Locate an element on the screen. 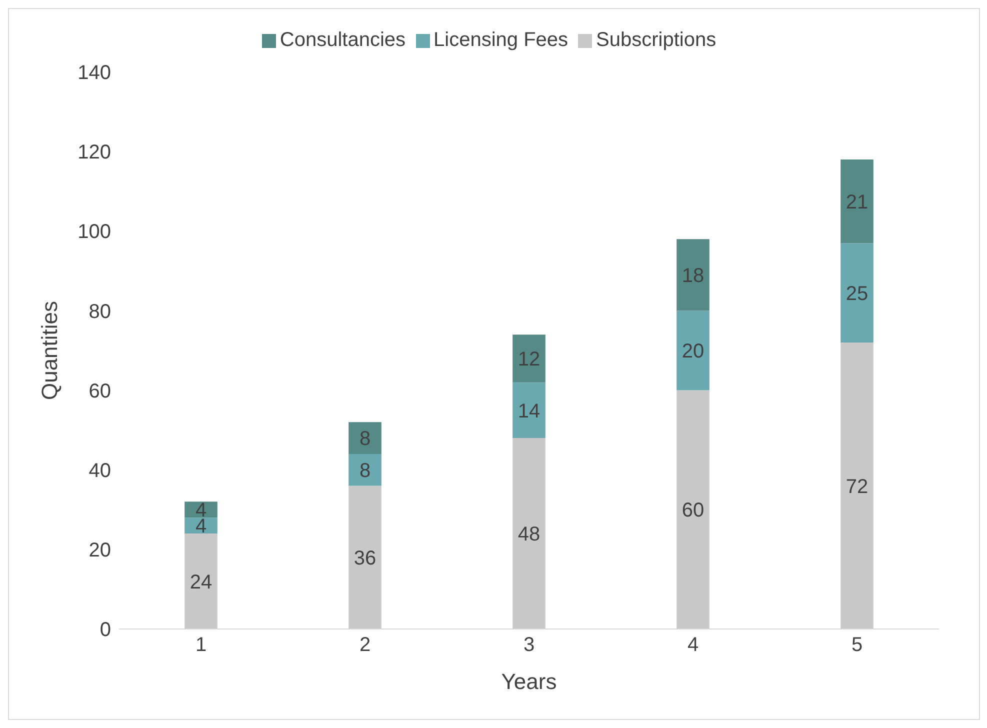  data-label: 12 is located at coordinates (529, 359).